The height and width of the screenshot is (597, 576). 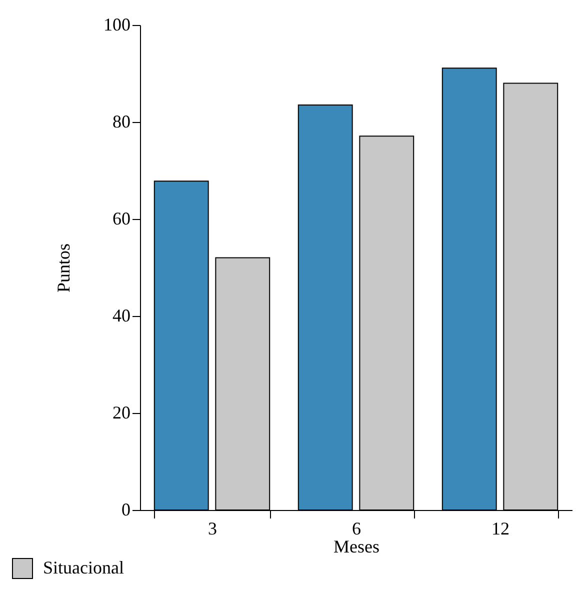 What do you see at coordinates (121, 316) in the screenshot?
I see `y-tick-label: 40` at bounding box center [121, 316].